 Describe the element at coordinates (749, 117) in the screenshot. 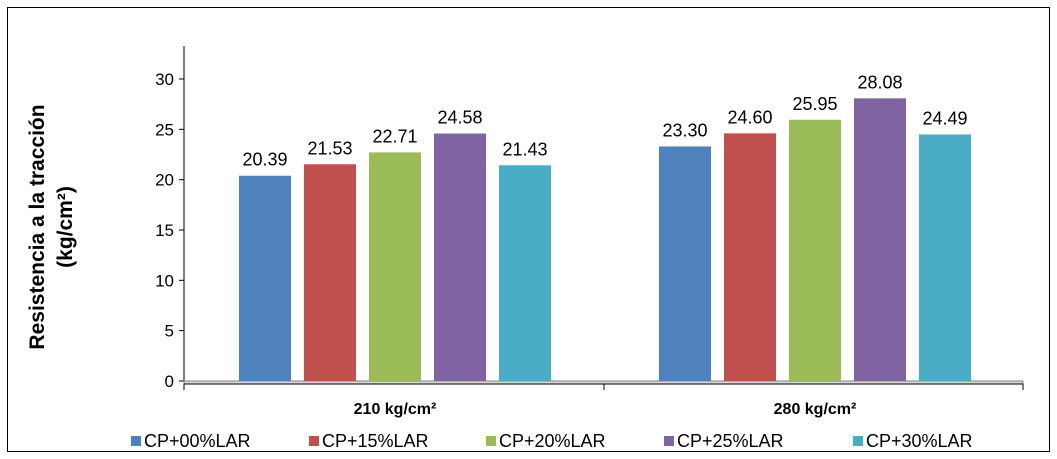

I see `data-label: 24.60` at that location.